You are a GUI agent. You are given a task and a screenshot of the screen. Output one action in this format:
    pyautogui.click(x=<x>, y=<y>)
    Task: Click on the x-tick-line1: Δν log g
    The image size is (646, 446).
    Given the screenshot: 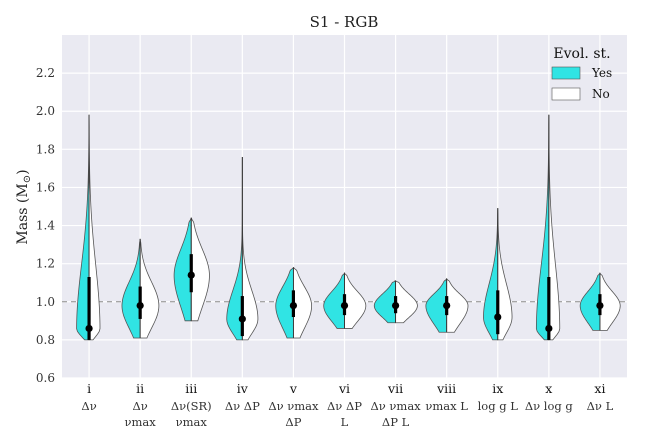 What is the action you would take?
    pyautogui.click(x=549, y=406)
    